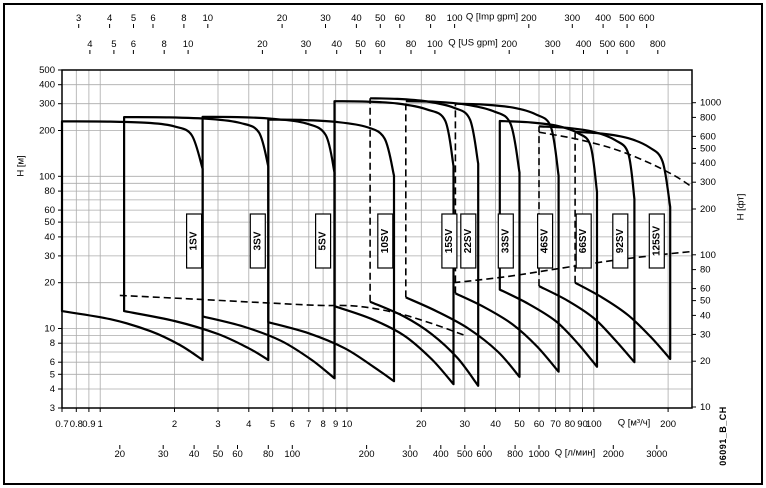  Describe the element at coordinates (613, 454) in the screenshot. I see `x-tick-label: 2000` at that location.